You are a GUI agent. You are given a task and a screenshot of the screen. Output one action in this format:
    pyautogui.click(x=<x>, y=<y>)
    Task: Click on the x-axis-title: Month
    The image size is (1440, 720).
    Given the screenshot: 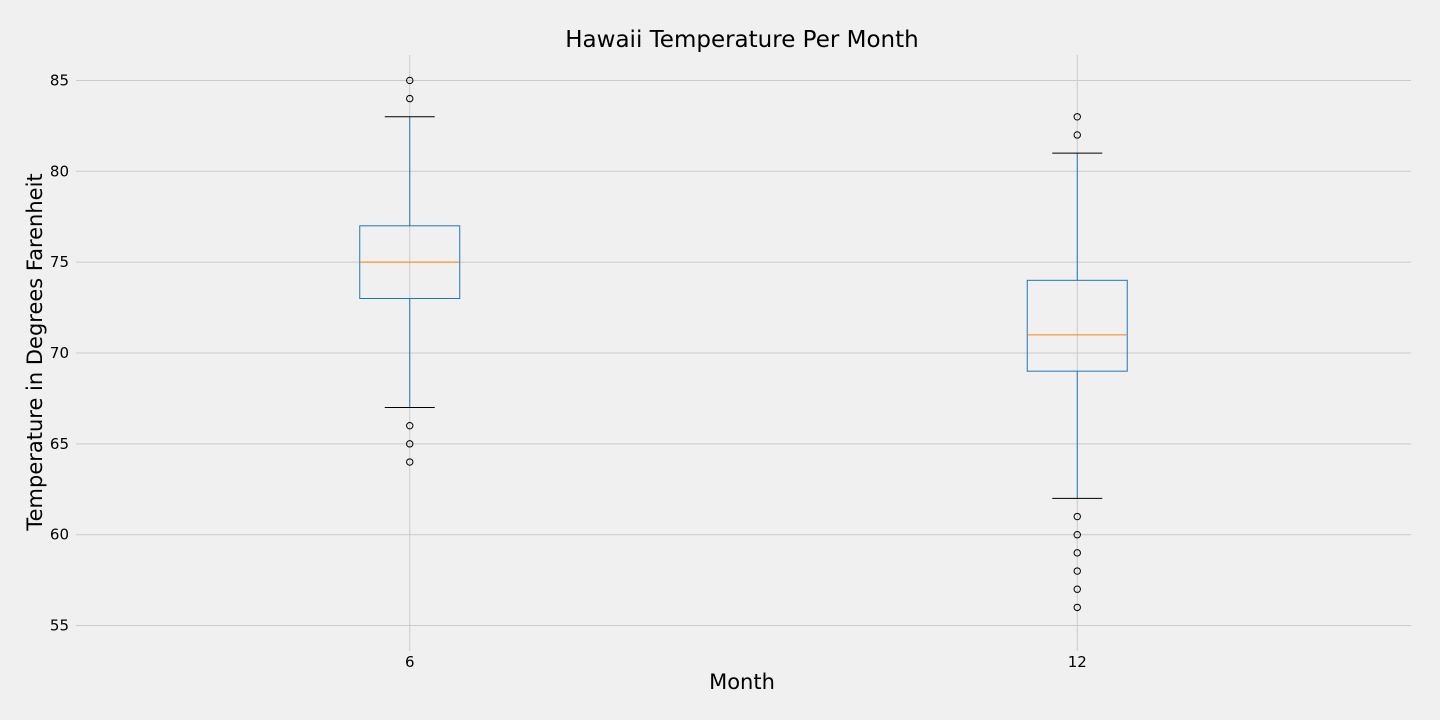 What is the action you would take?
    pyautogui.click(x=742, y=682)
    